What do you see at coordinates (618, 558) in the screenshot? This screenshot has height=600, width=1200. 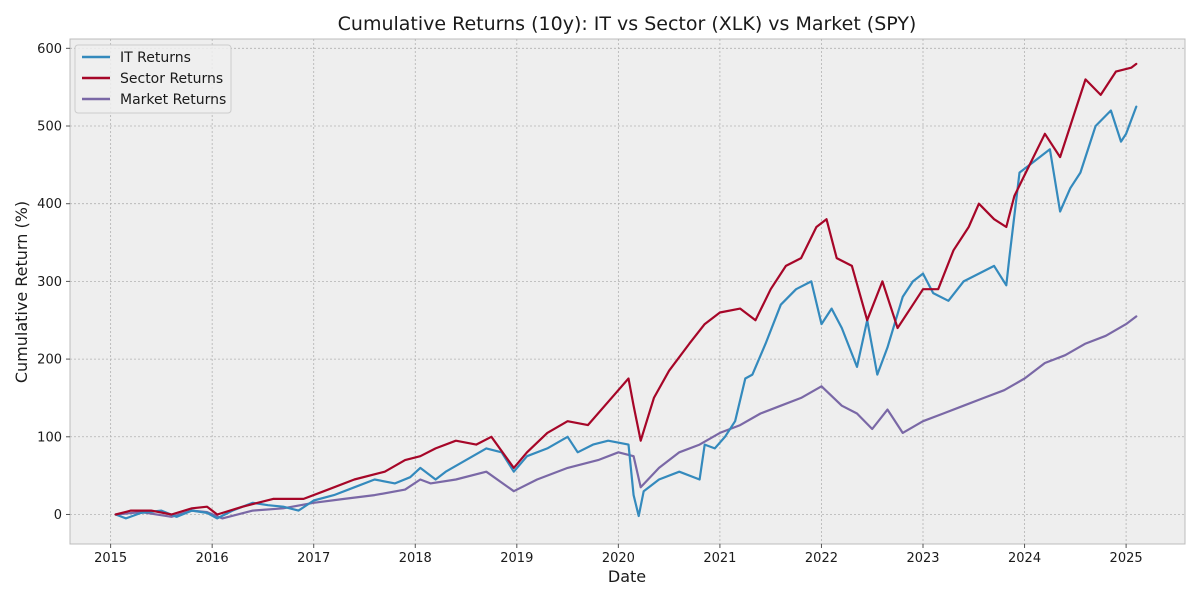 I see `x-tick-label: 2020` at bounding box center [618, 558].